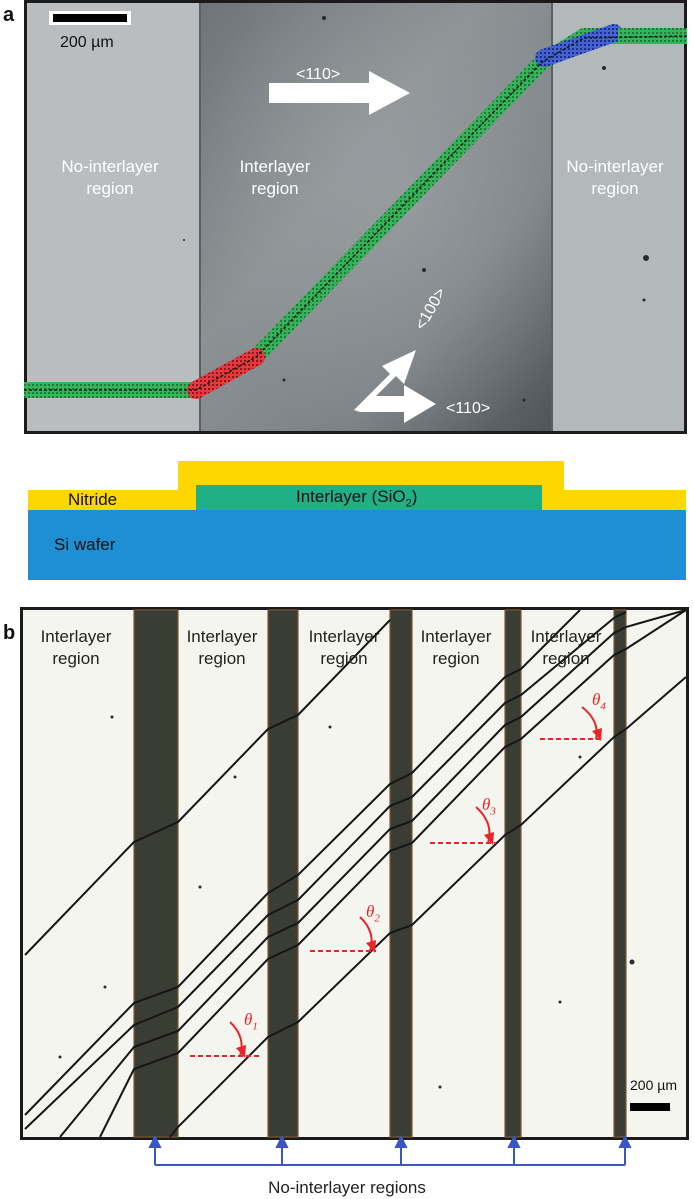  I want to click on nitride-label: Nitride, so click(93, 499).